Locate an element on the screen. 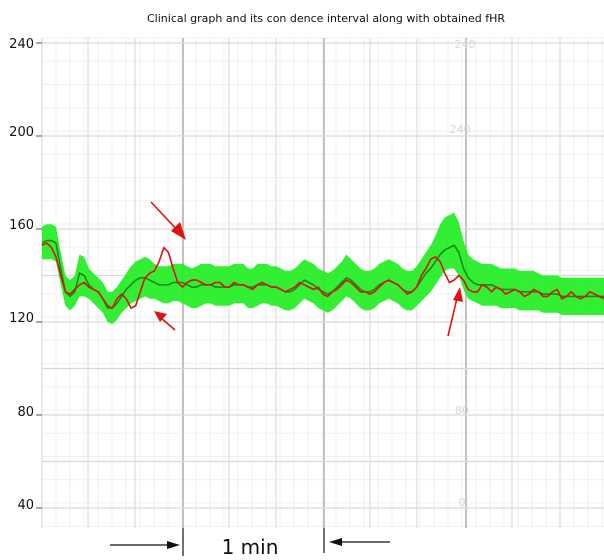  y-tick-label: 200 is located at coordinates (21, 132).